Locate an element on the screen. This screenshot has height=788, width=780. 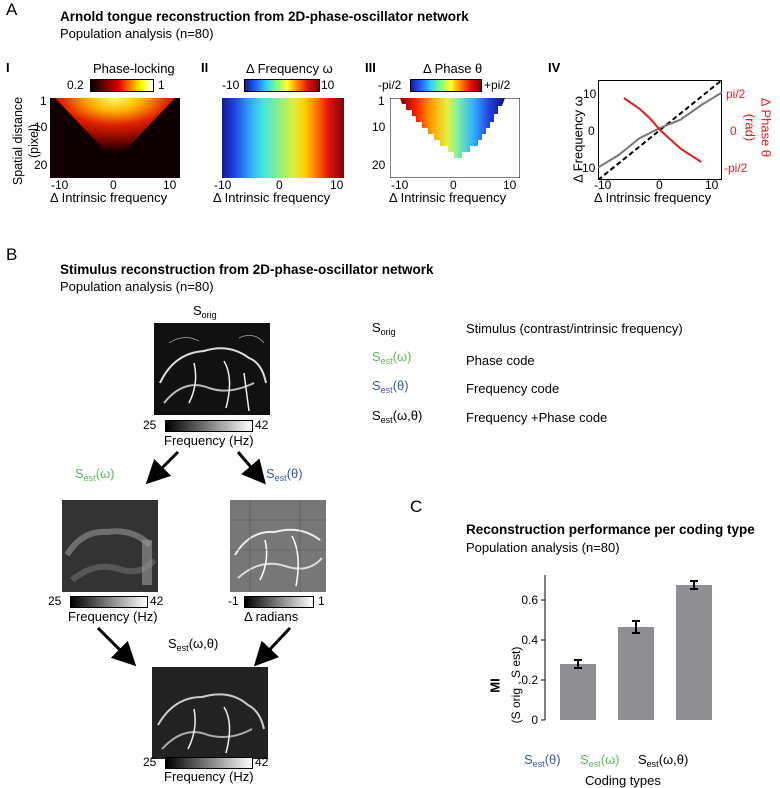
xlabel-ii: Δ Intrinsic frequency is located at coordinates (272, 197).